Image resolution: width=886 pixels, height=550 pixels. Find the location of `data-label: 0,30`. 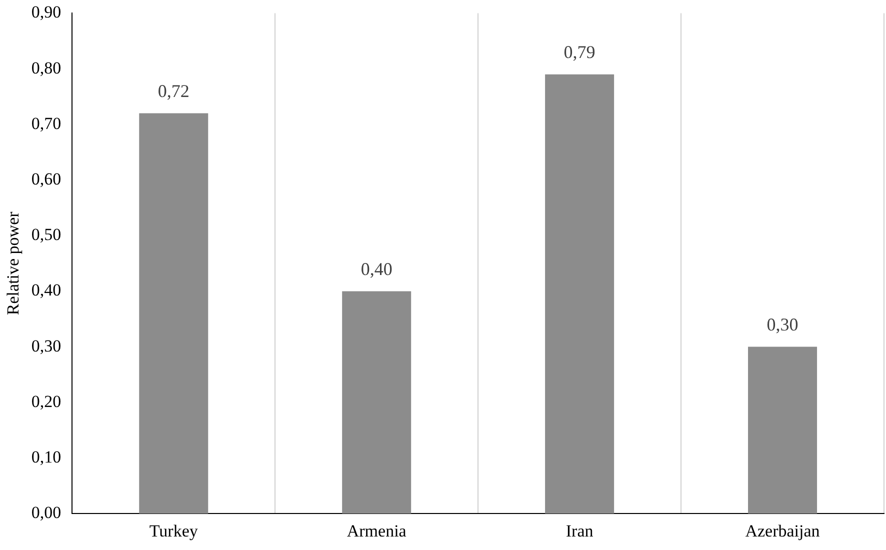

data-label: 0,30 is located at coordinates (782, 324).